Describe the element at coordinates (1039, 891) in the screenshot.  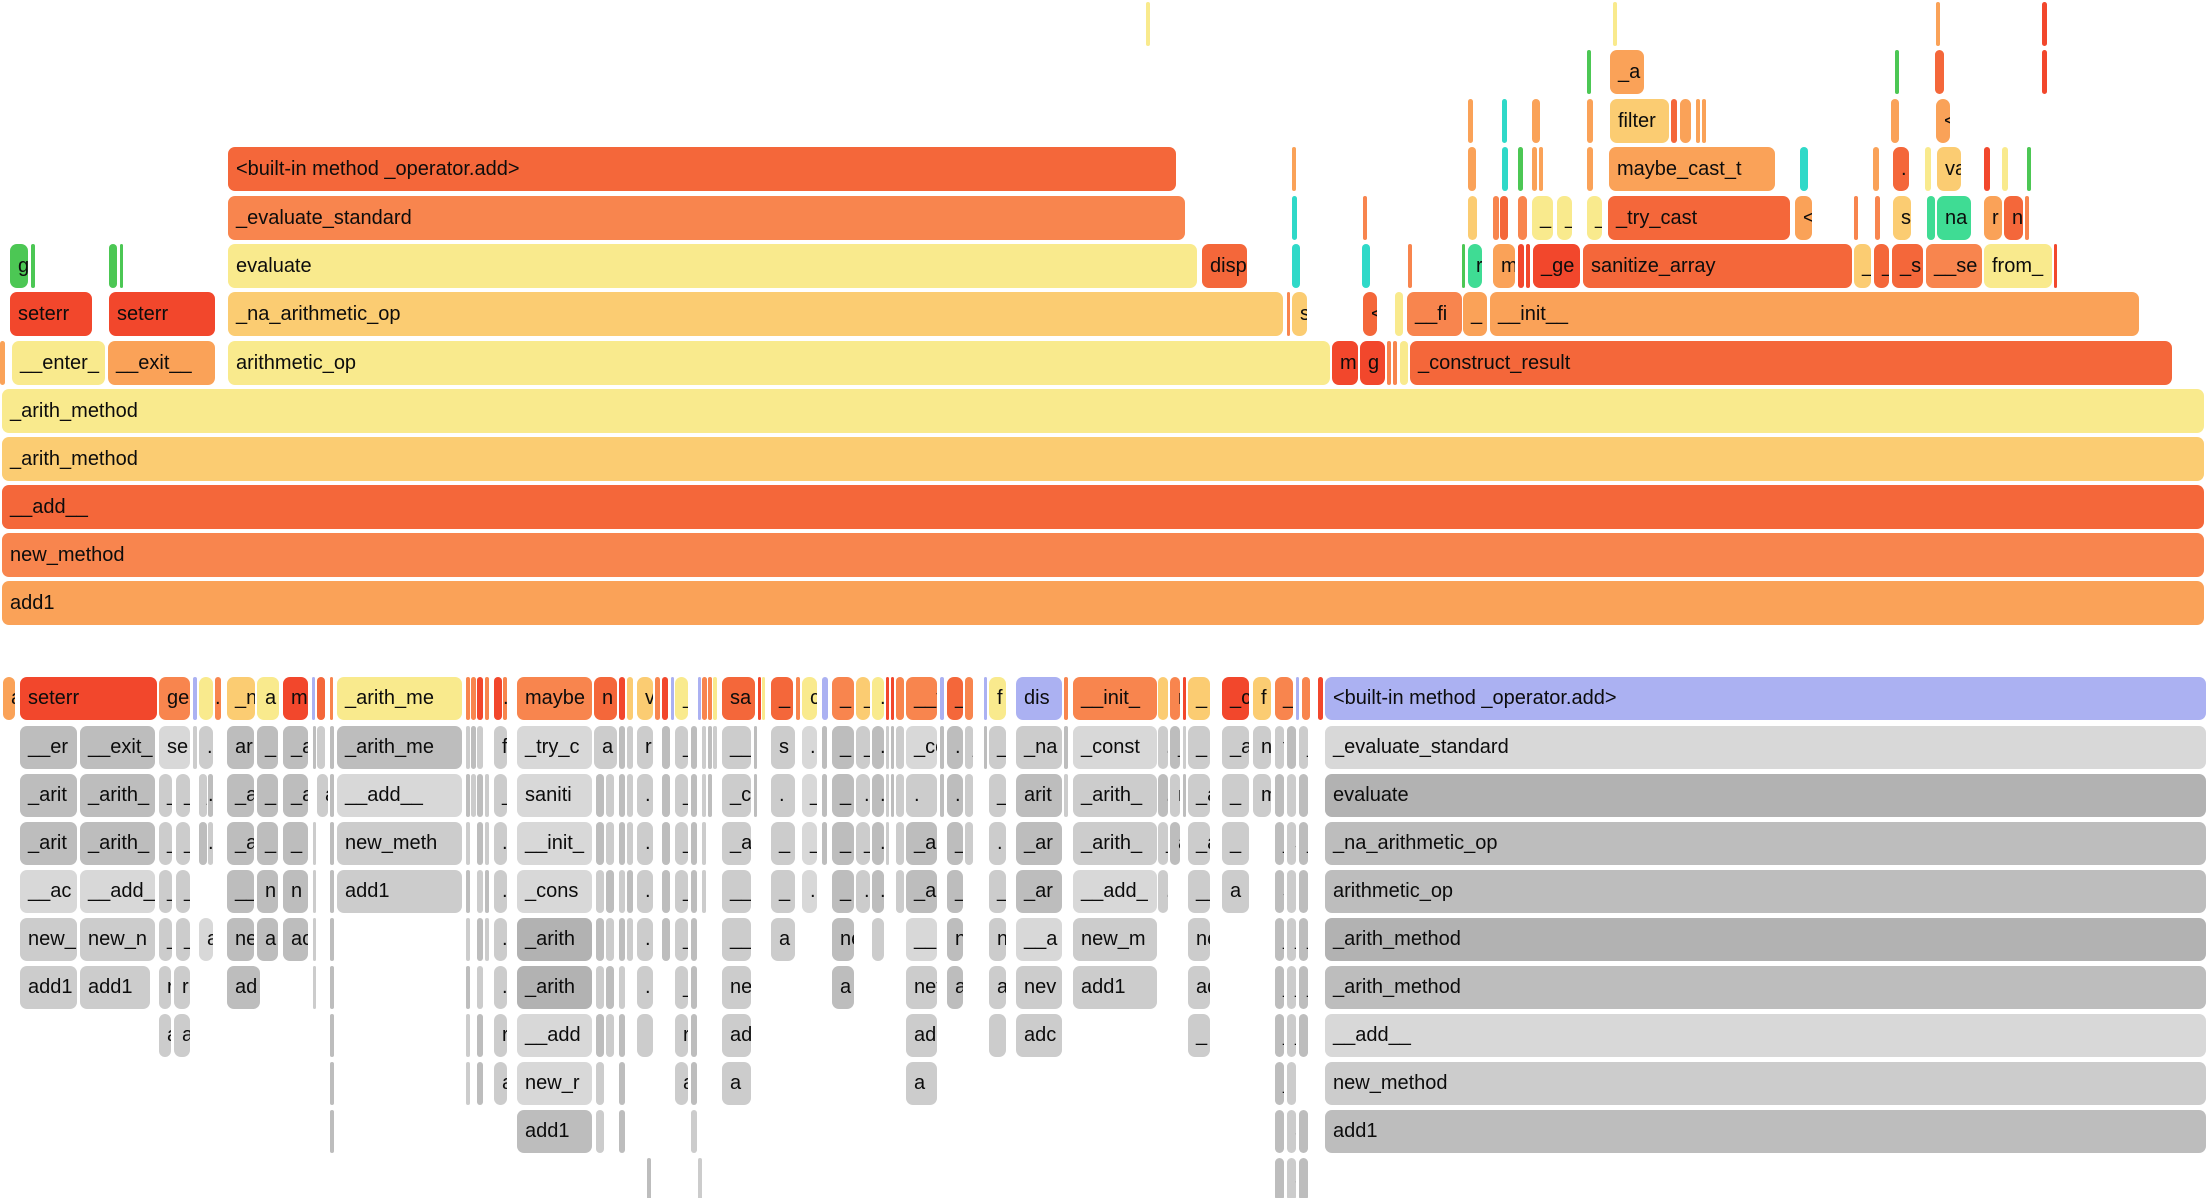
I see `flame-frame-_ar: _ar` at that location.